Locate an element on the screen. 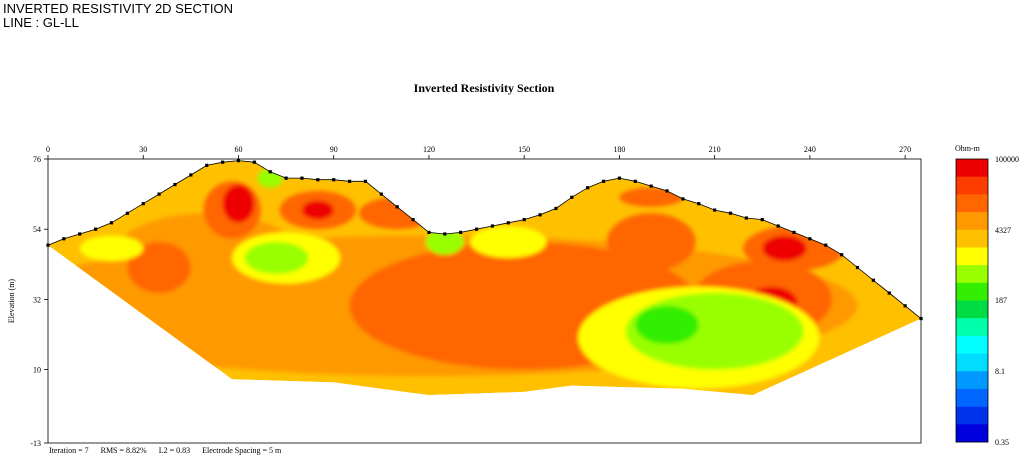 The image size is (1024, 471). x-tick-label: 90 is located at coordinates (334, 149).